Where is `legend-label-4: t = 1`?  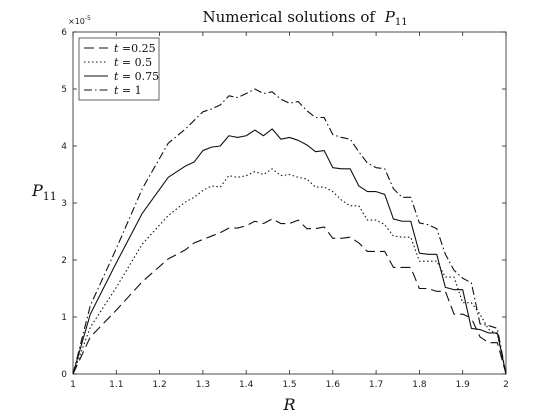 legend-label-4: t = 1 is located at coordinates (128, 90).